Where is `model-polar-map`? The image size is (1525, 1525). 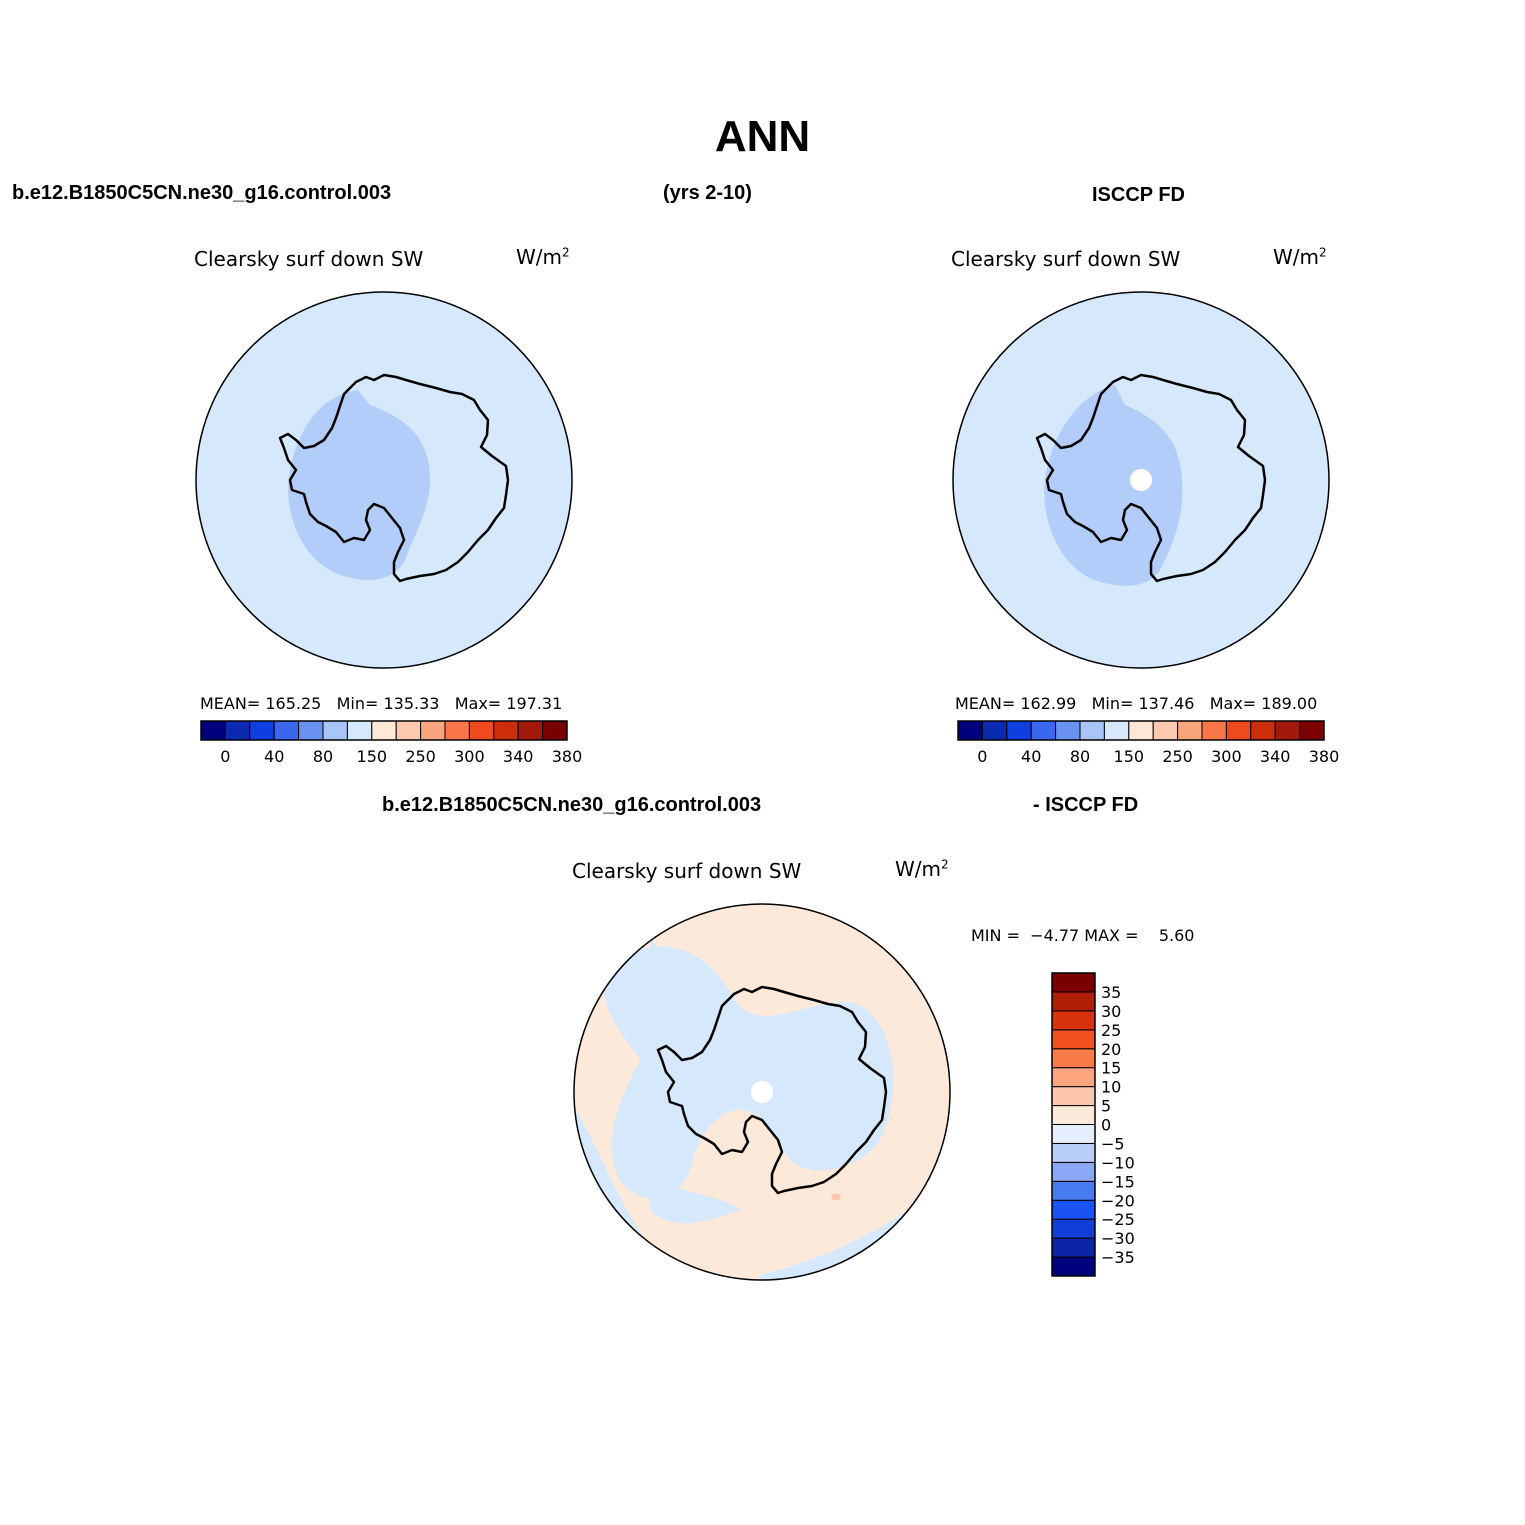 model-polar-map is located at coordinates (384, 480).